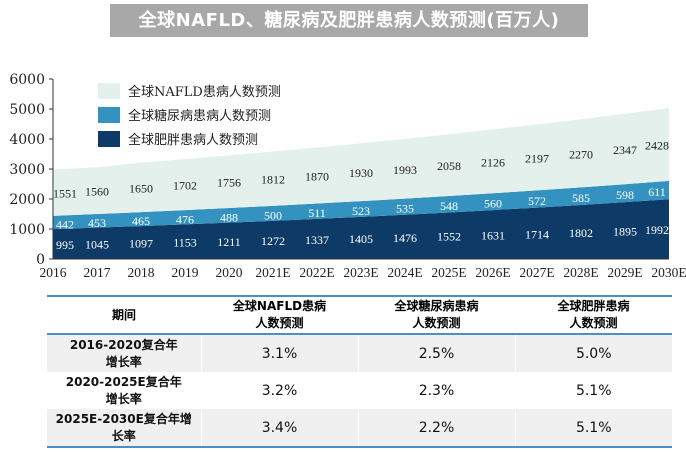 The image size is (686, 452). Describe the element at coordinates (124, 390) in the screenshot. I see `row-period: 2020-2025E复合年 增长率` at that location.